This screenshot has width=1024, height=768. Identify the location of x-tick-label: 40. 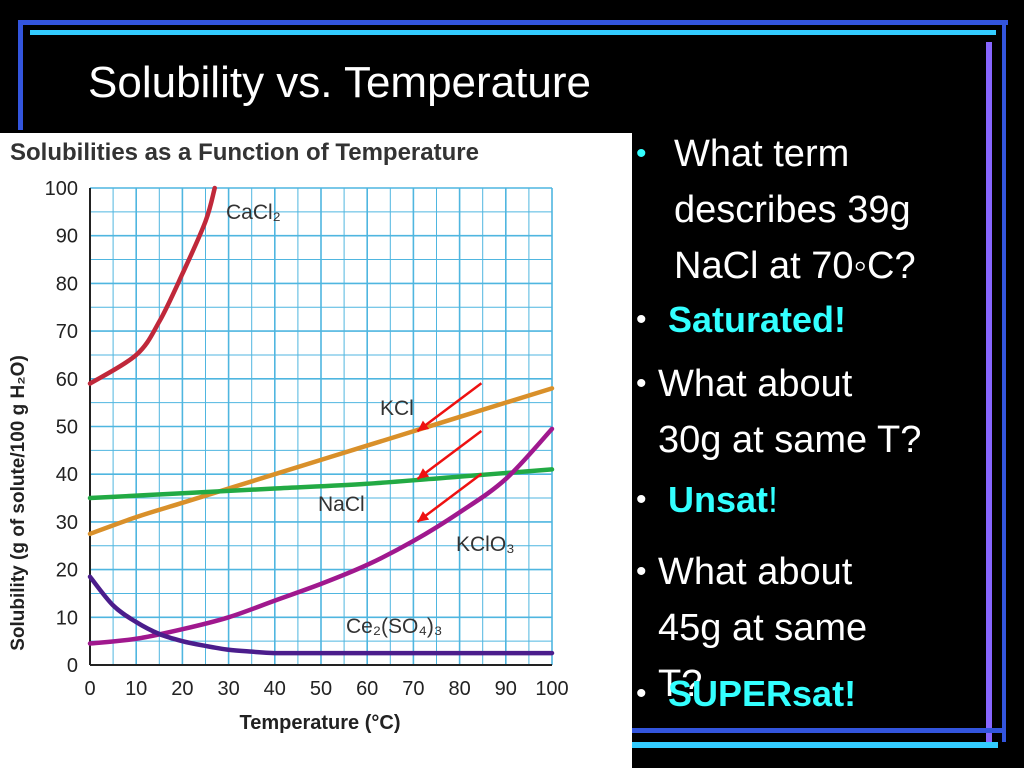
(275, 689).